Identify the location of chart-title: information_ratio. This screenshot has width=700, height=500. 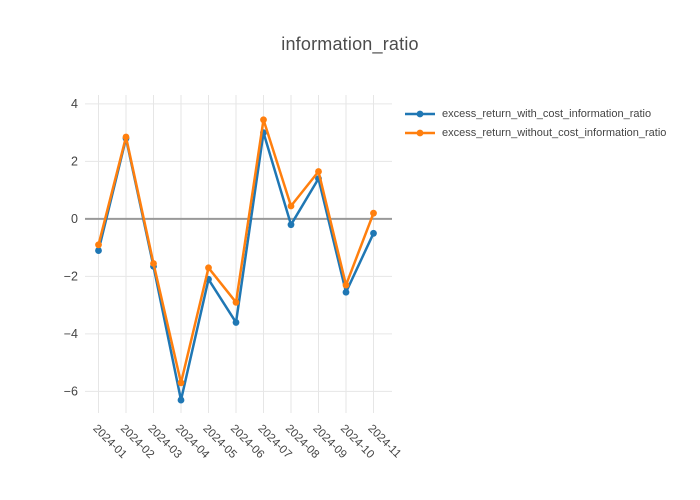
(350, 44).